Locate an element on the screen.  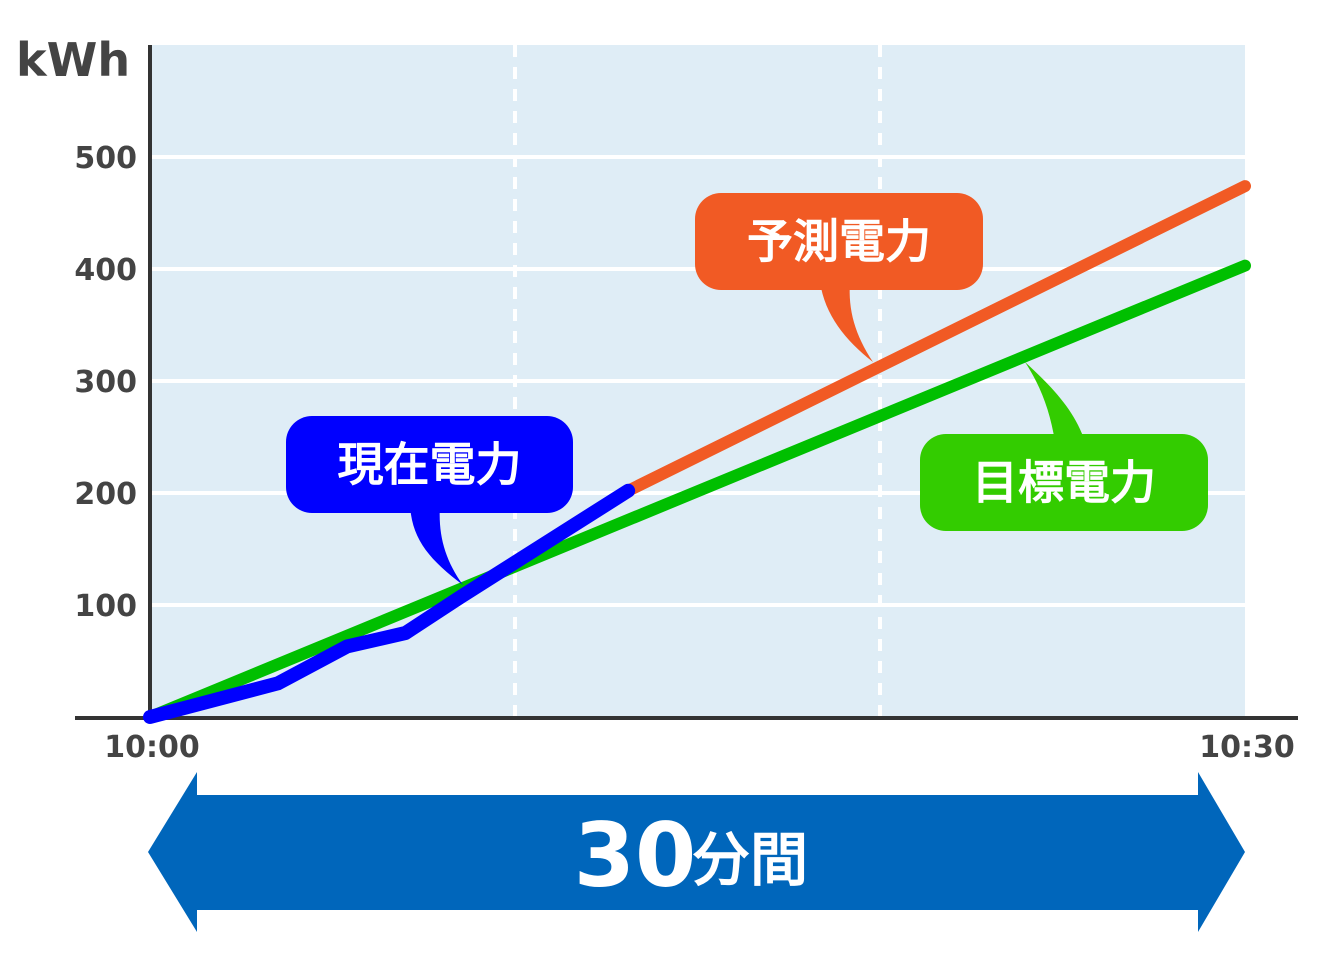
y-tick-label: 200 is located at coordinates (105, 494).